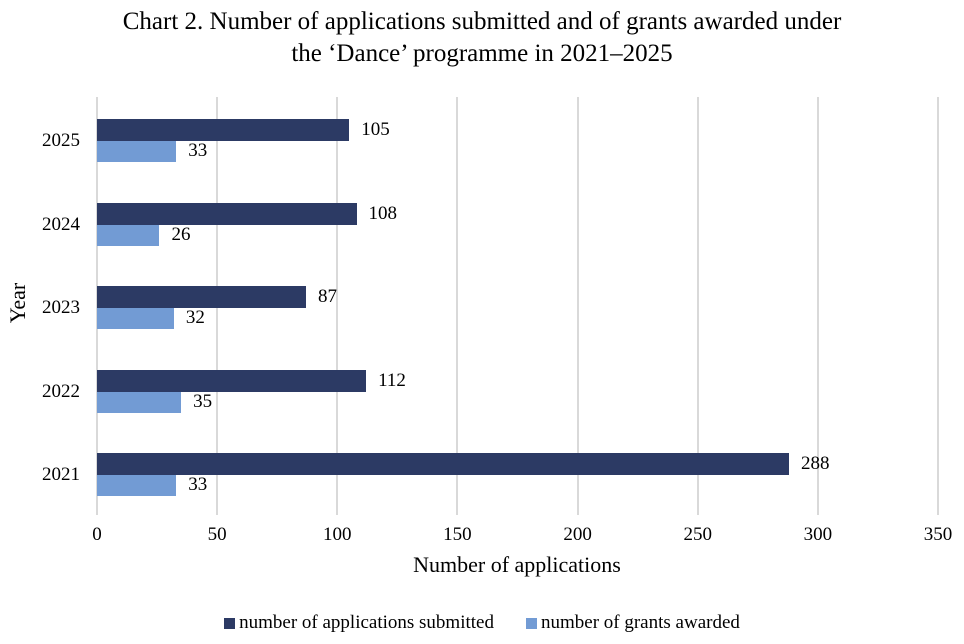  I want to click on bar-submitted-2023, so click(202, 297).